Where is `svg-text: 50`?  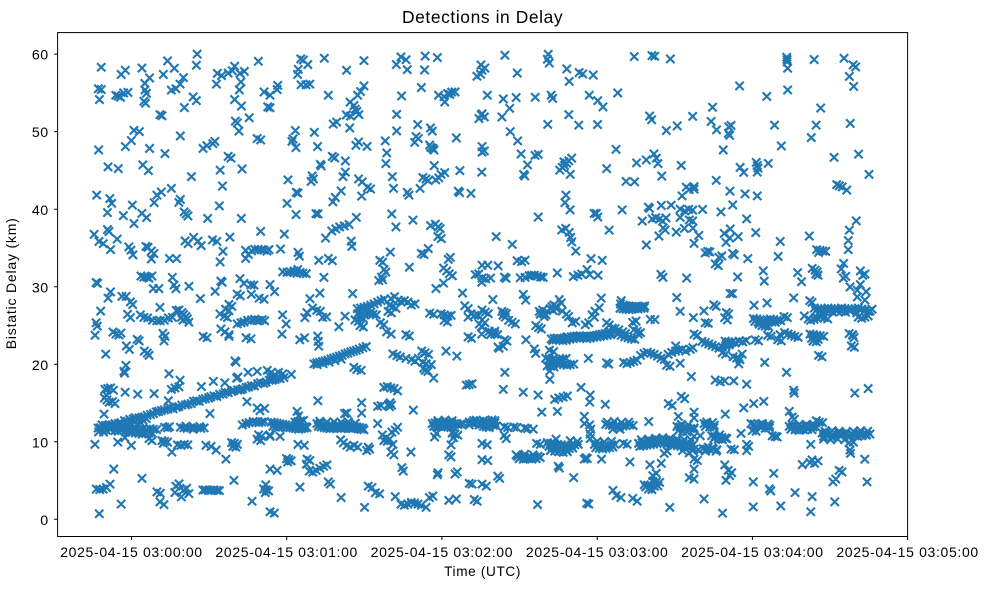
svg-text: 50 is located at coordinates (40, 133).